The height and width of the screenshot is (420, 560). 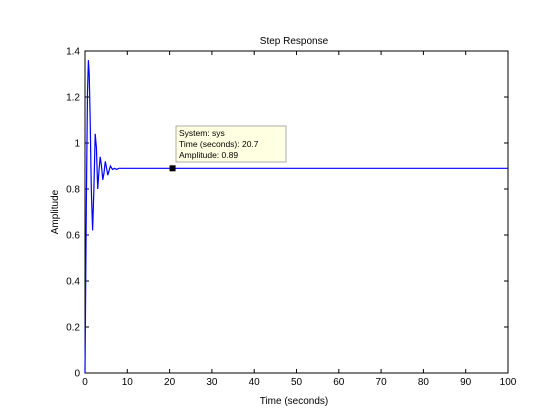 I want to click on datatip-box, so click(x=231, y=144).